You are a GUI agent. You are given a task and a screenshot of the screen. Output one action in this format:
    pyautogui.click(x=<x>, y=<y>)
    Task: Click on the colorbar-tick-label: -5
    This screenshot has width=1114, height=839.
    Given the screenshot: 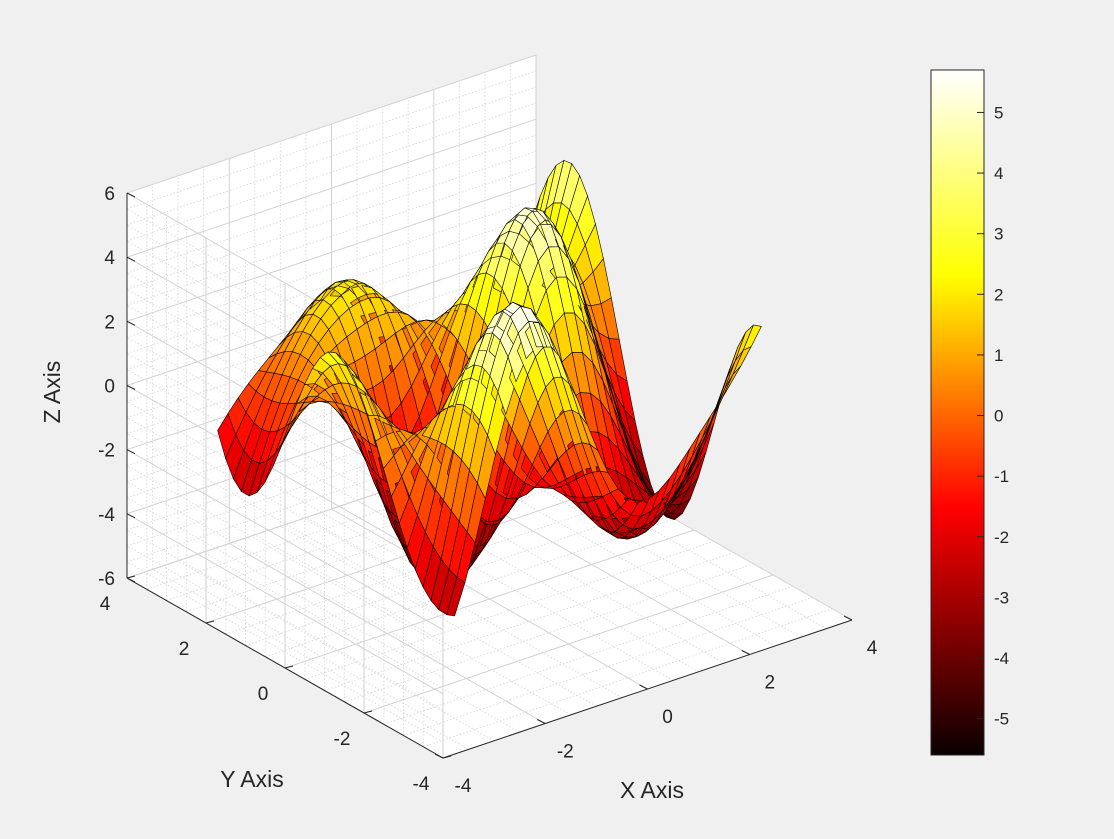 What is the action you would take?
    pyautogui.click(x=1001, y=719)
    